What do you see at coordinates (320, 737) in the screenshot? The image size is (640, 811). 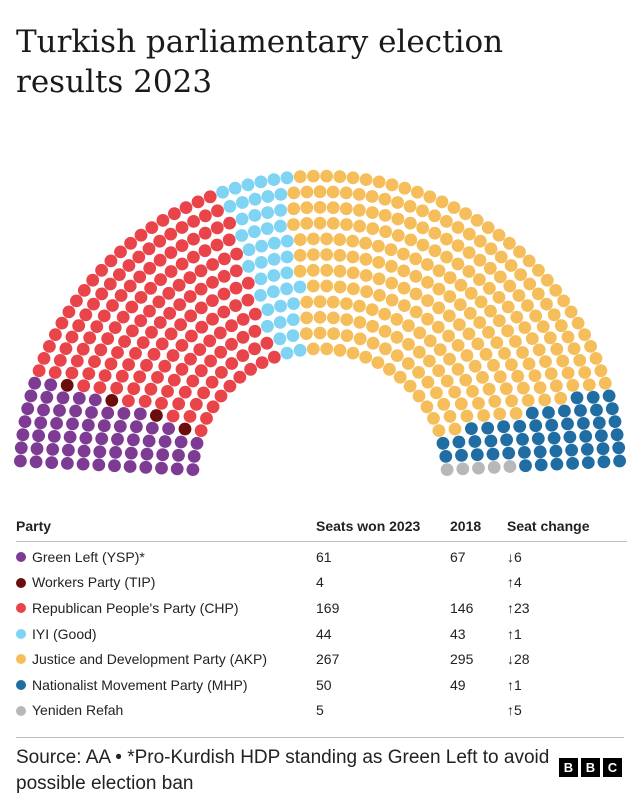 I see `divider` at bounding box center [320, 737].